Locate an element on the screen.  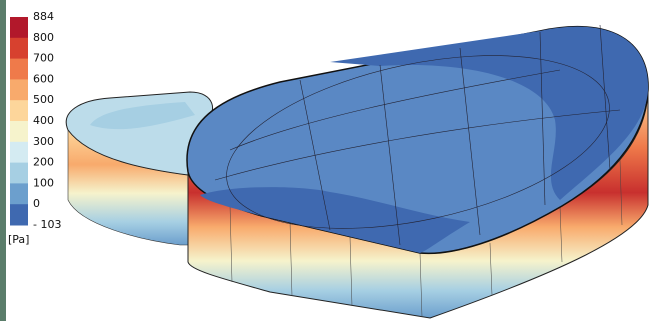
small-tank-contour is located at coordinates (142, 116).